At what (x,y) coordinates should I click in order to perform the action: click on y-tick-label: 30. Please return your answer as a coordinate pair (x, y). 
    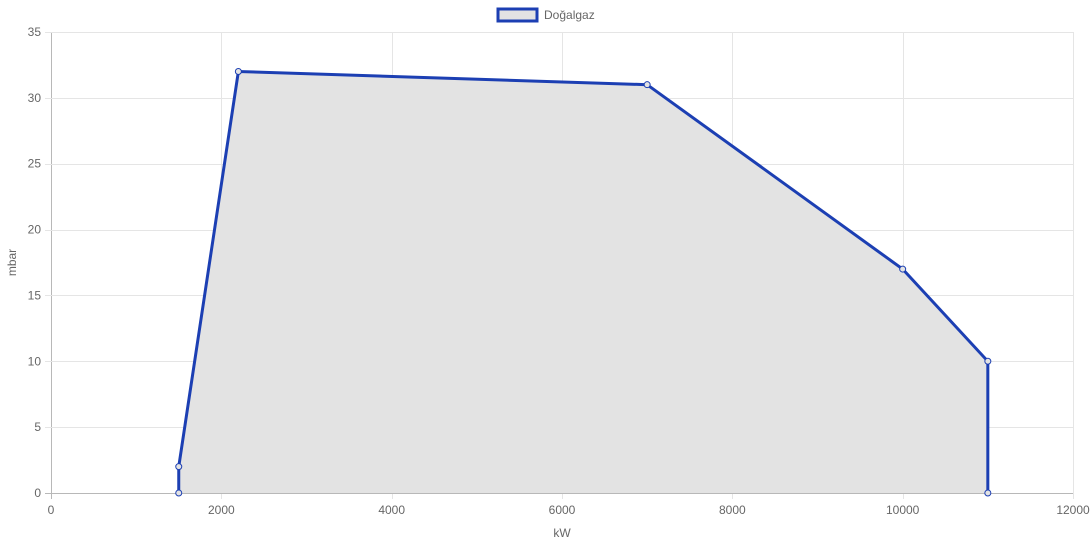
    Looking at the image, I should click on (35, 98).